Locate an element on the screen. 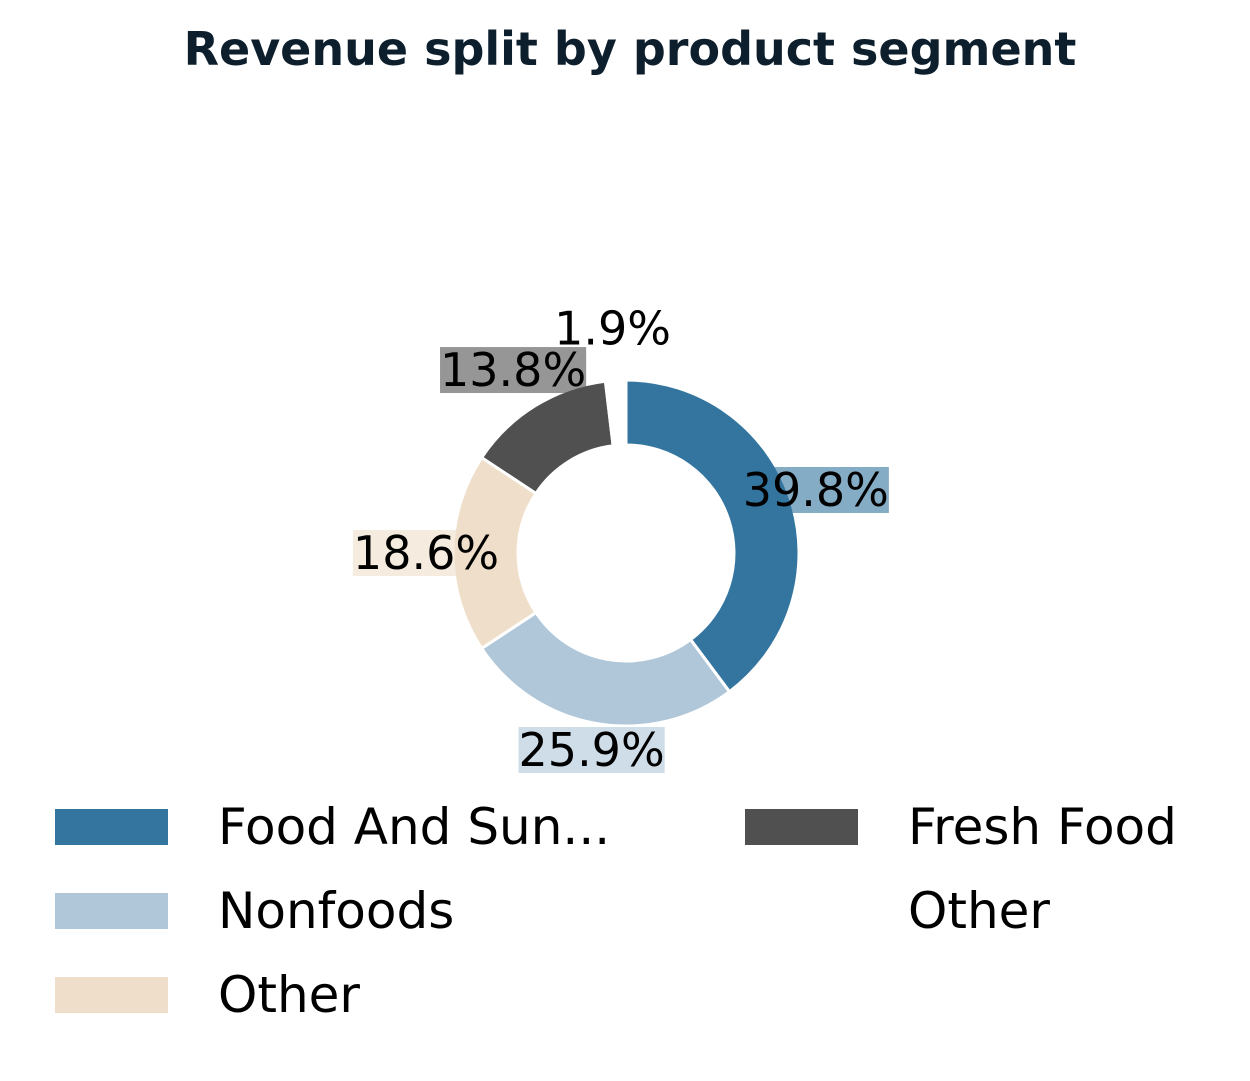  slice-label-group-4: 1.9% is located at coordinates (612, 328).